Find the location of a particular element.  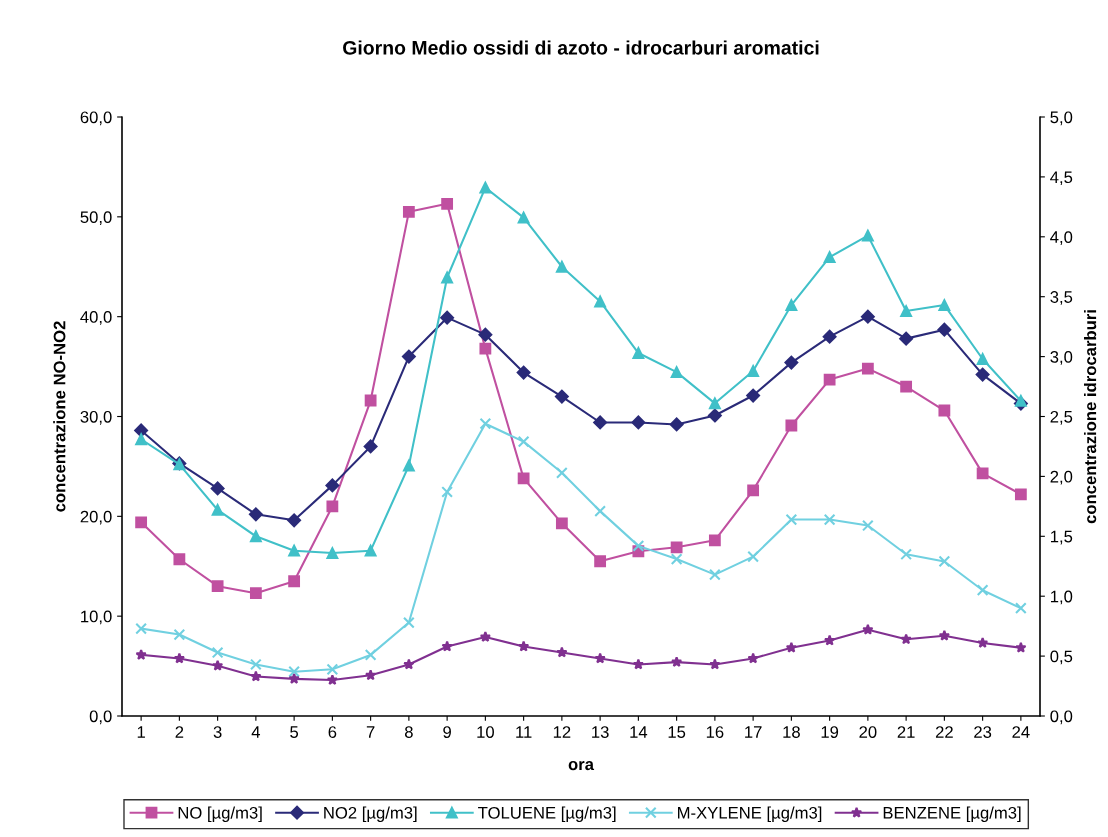

x-tick-label: 15 is located at coordinates (677, 732).